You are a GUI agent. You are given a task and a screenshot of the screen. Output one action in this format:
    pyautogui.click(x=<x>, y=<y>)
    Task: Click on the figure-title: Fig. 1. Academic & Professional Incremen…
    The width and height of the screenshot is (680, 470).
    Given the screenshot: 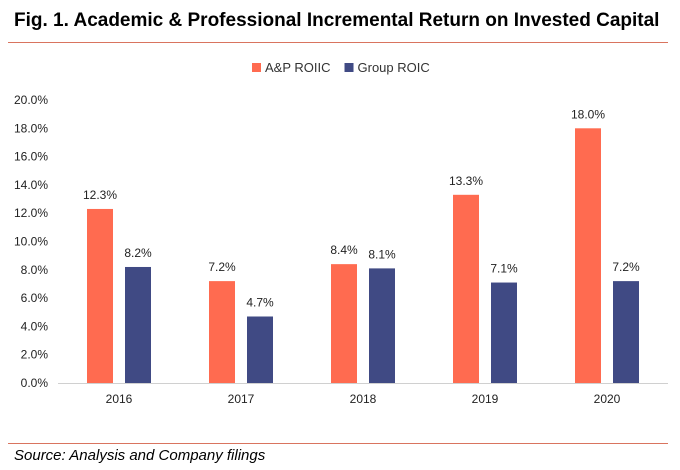 What is the action you would take?
    pyautogui.click(x=337, y=20)
    